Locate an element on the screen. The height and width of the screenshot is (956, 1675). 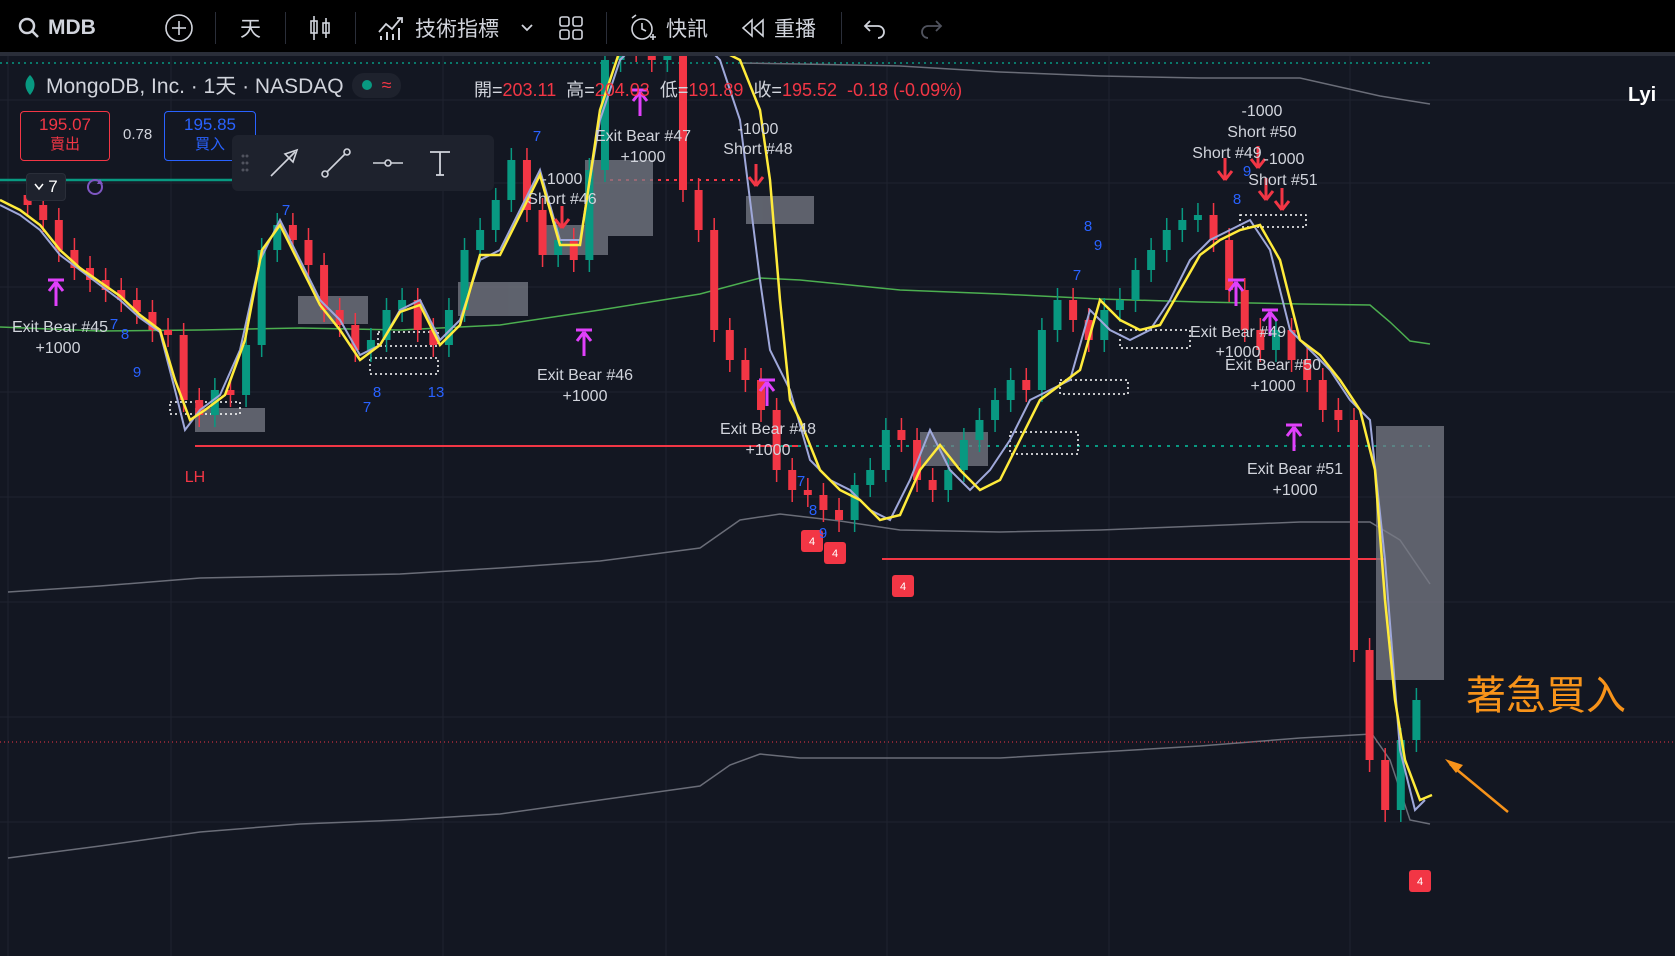
redo-button is located at coordinates (931, 28).